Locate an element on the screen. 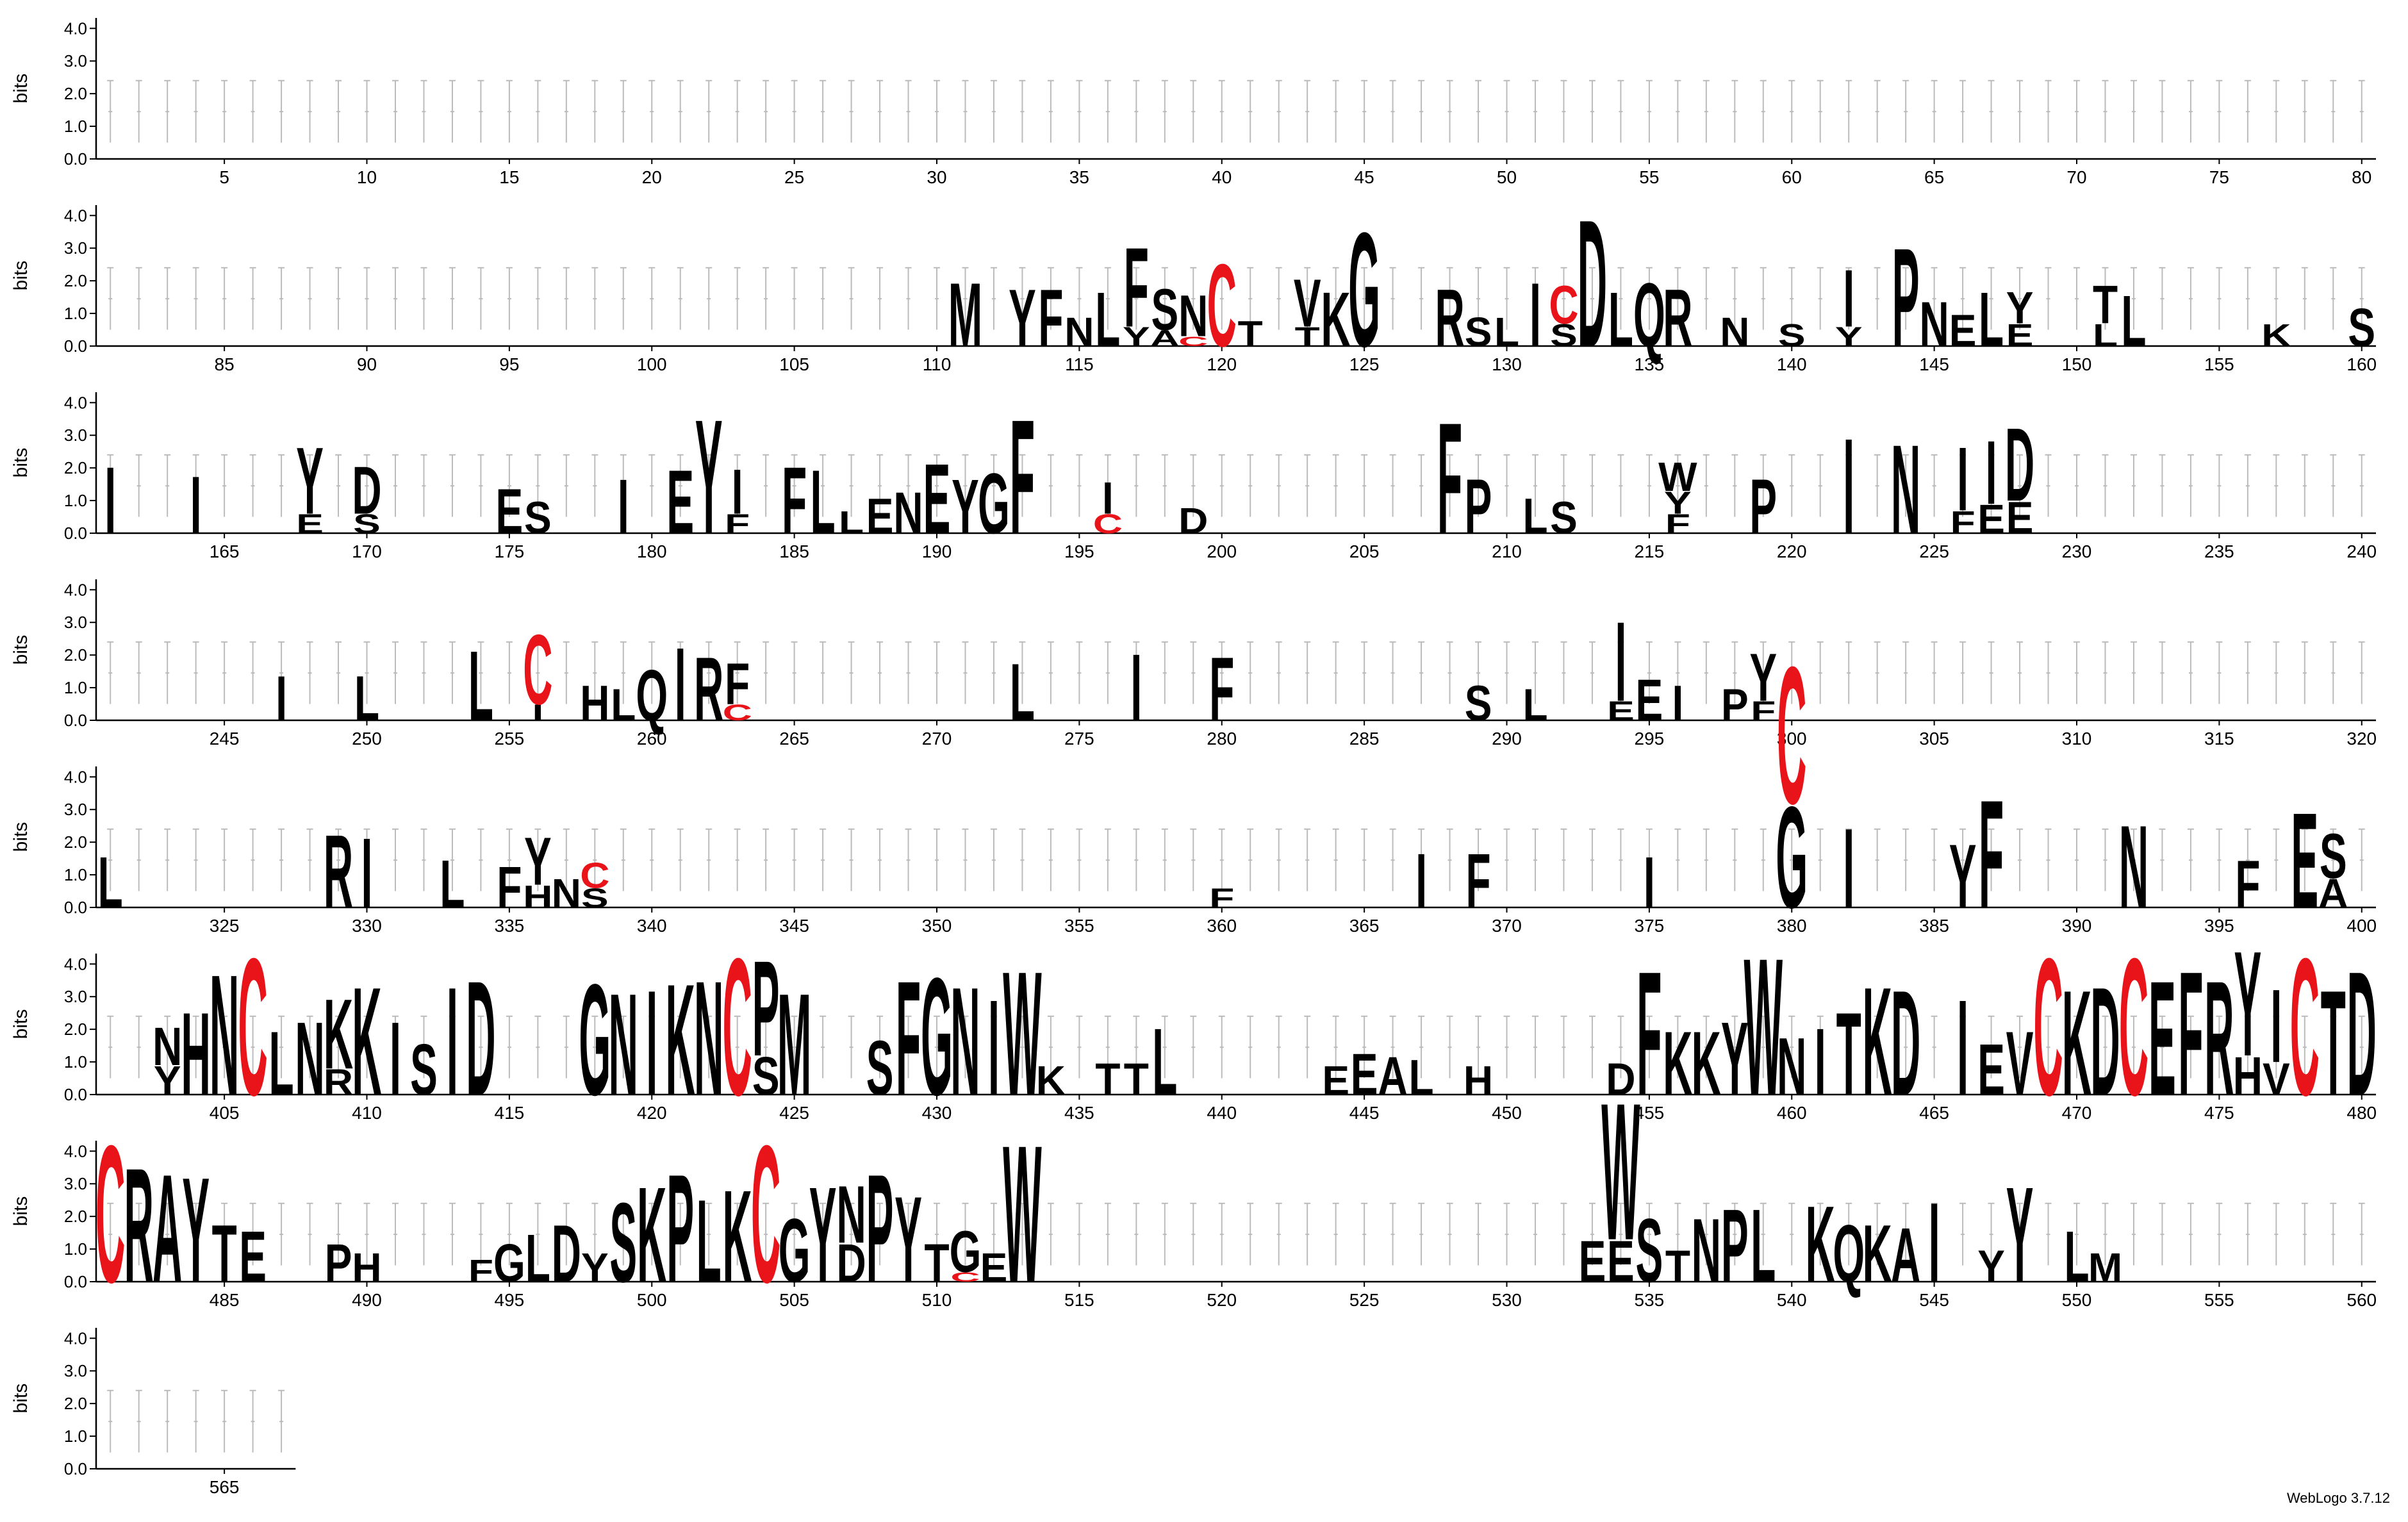  x-tick-label: 180 is located at coordinates (652, 551).